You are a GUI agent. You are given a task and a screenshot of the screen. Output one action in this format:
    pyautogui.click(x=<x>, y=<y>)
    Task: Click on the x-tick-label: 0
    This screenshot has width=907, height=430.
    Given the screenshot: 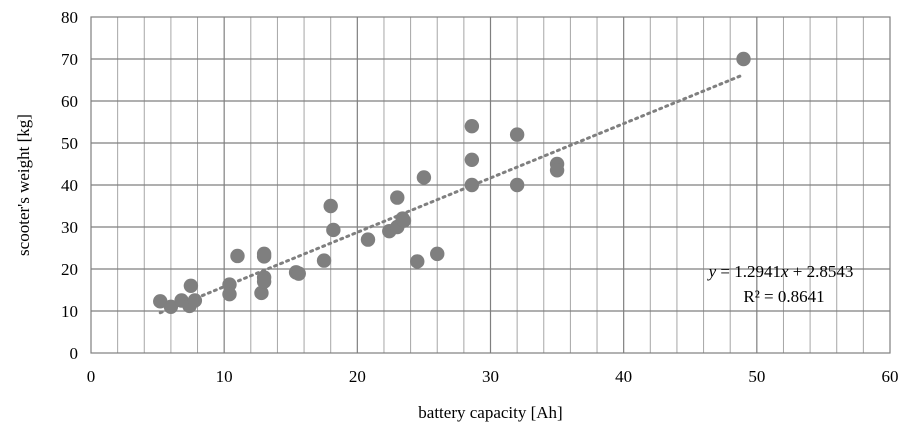 What is the action you would take?
    pyautogui.click(x=91, y=376)
    